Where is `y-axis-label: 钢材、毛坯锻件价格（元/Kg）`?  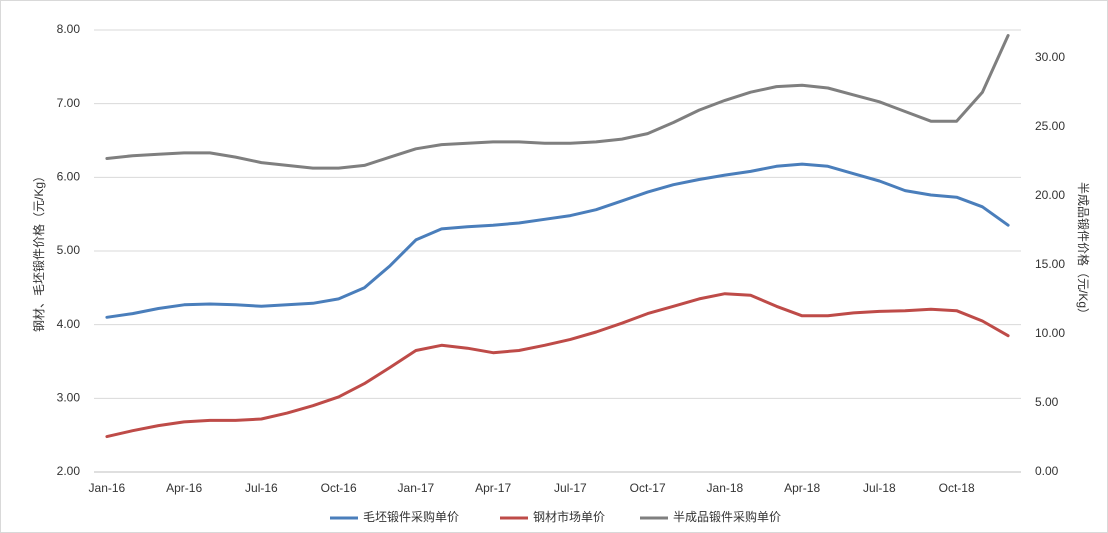
y-axis-label: 钢材、毛坯锻件价格（元/Kg） is located at coordinates (38, 251).